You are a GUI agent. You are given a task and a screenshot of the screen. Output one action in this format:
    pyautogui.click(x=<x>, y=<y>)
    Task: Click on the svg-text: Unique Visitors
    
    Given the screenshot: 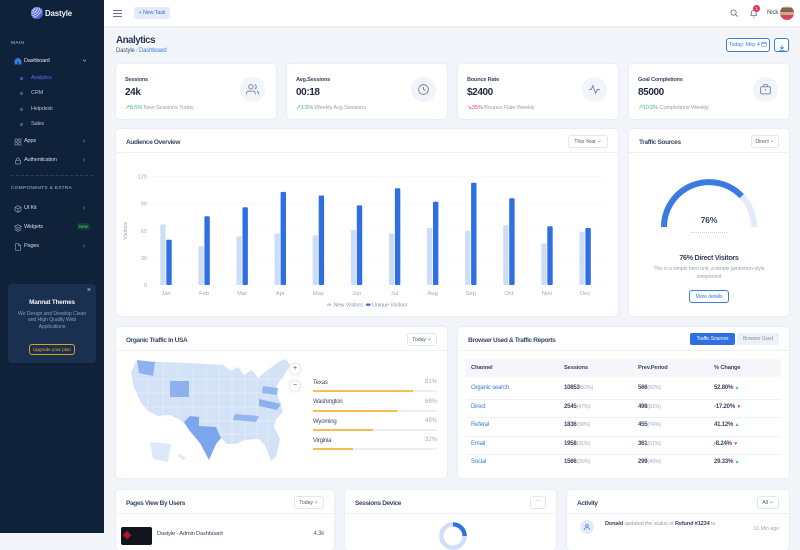 What is the action you would take?
    pyautogui.click(x=390, y=306)
    